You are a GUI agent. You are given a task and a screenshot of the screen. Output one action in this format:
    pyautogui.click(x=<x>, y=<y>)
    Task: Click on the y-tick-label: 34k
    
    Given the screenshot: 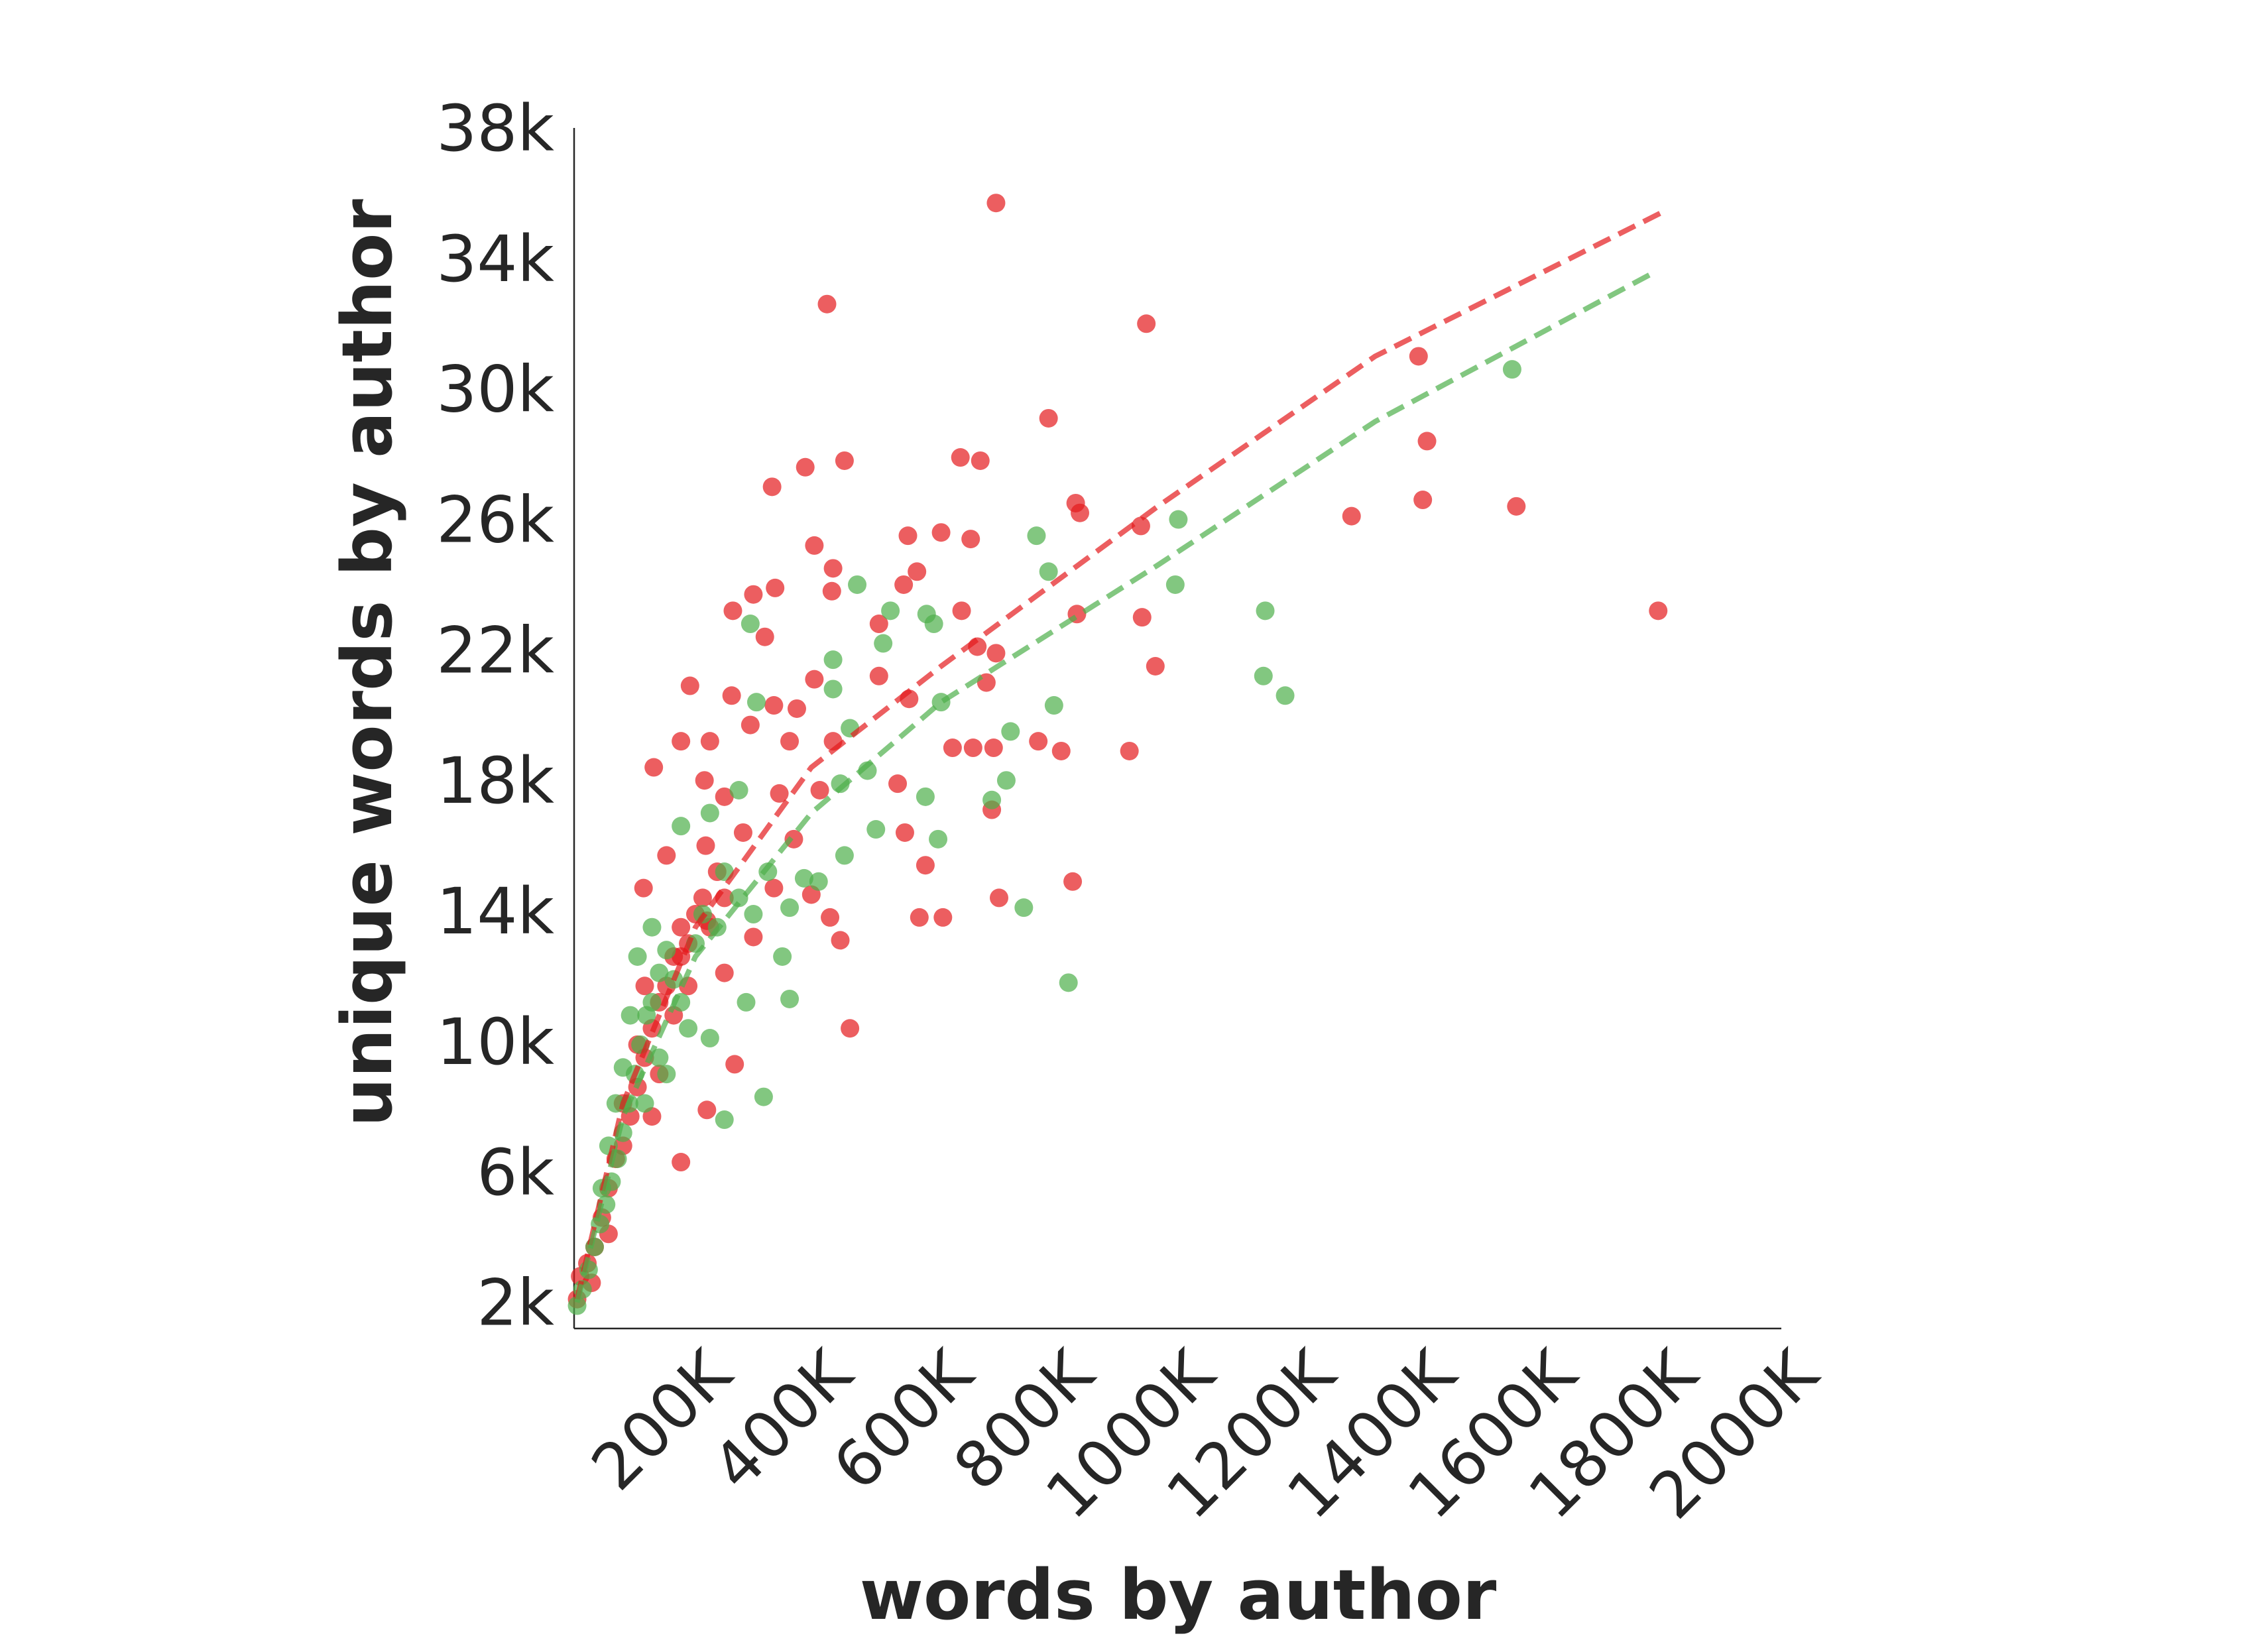 What is the action you would take?
    pyautogui.click(x=495, y=259)
    